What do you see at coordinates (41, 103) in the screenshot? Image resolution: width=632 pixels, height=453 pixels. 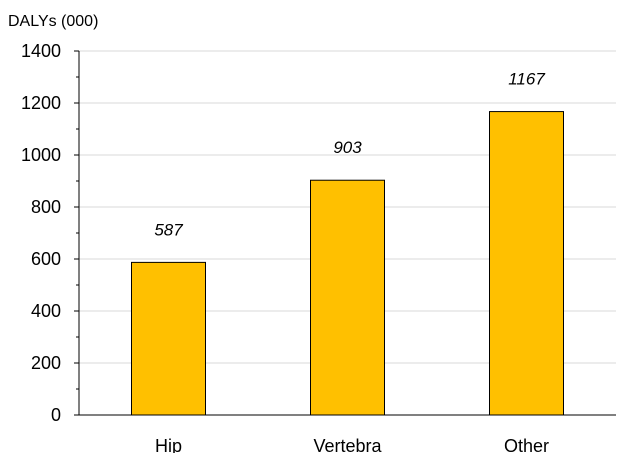 I see `y-tick-label: 1200` at bounding box center [41, 103].